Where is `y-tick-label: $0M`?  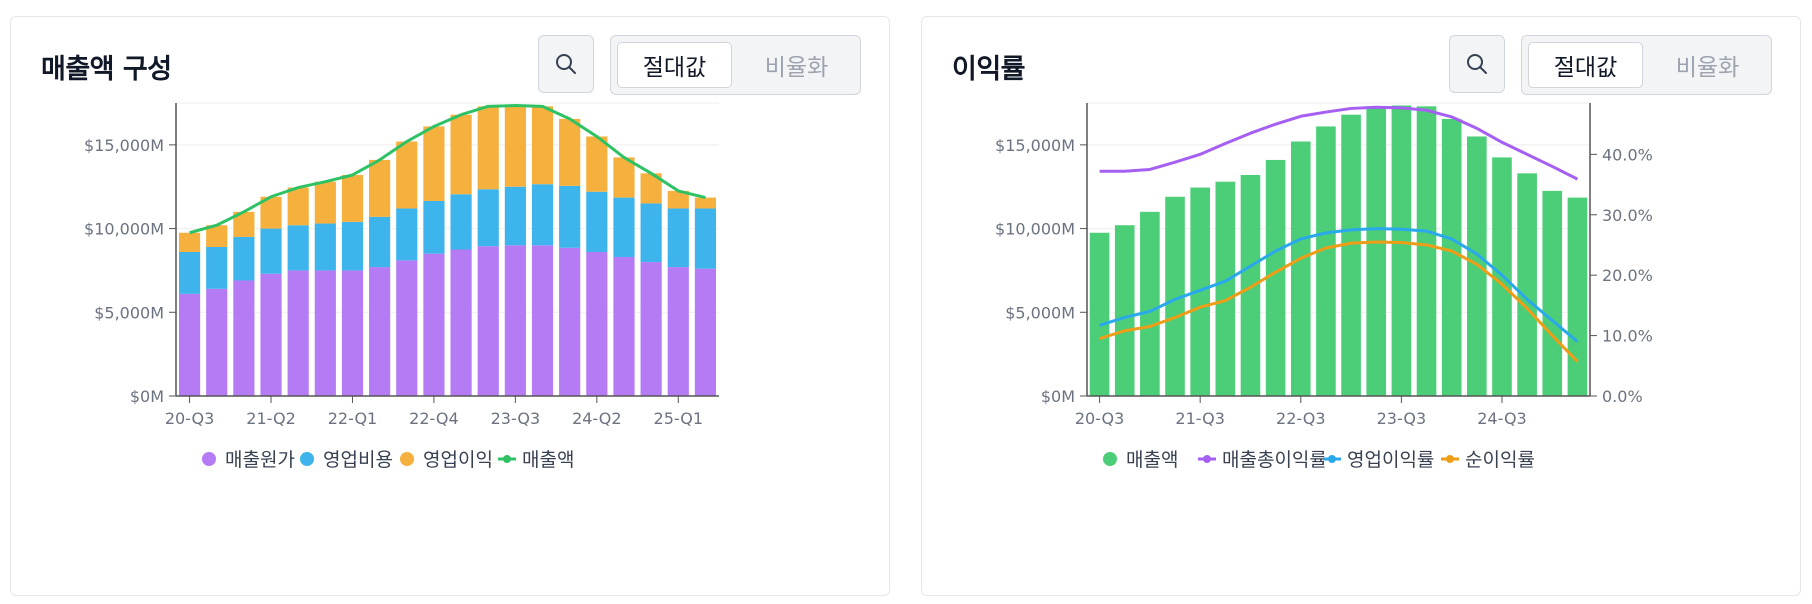 y-tick-label: $0M is located at coordinates (1058, 396).